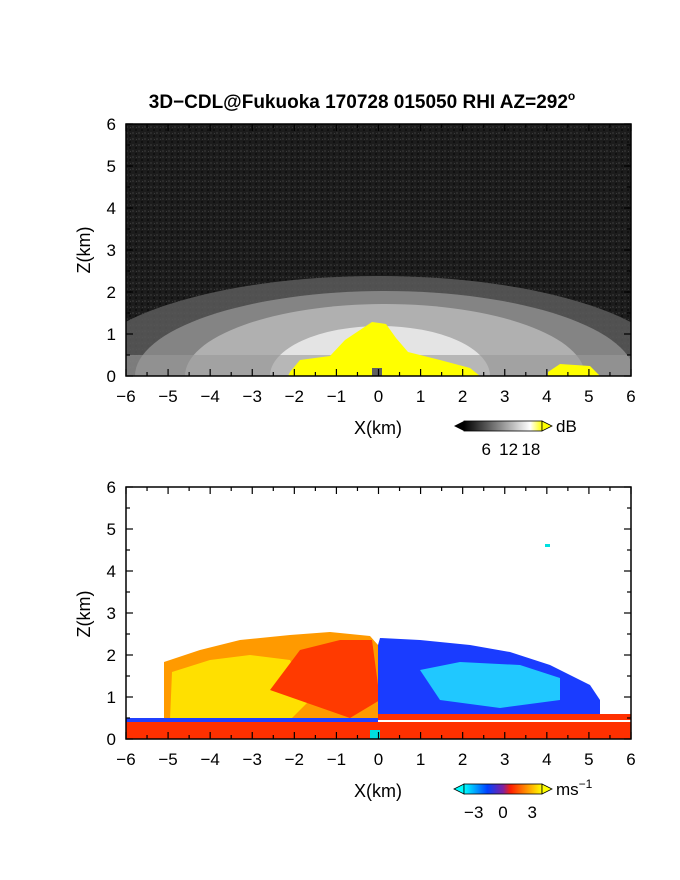 The height and width of the screenshot is (880, 680). What do you see at coordinates (252, 720) in the screenshot?
I see `surface-layer-blue-left` at bounding box center [252, 720].